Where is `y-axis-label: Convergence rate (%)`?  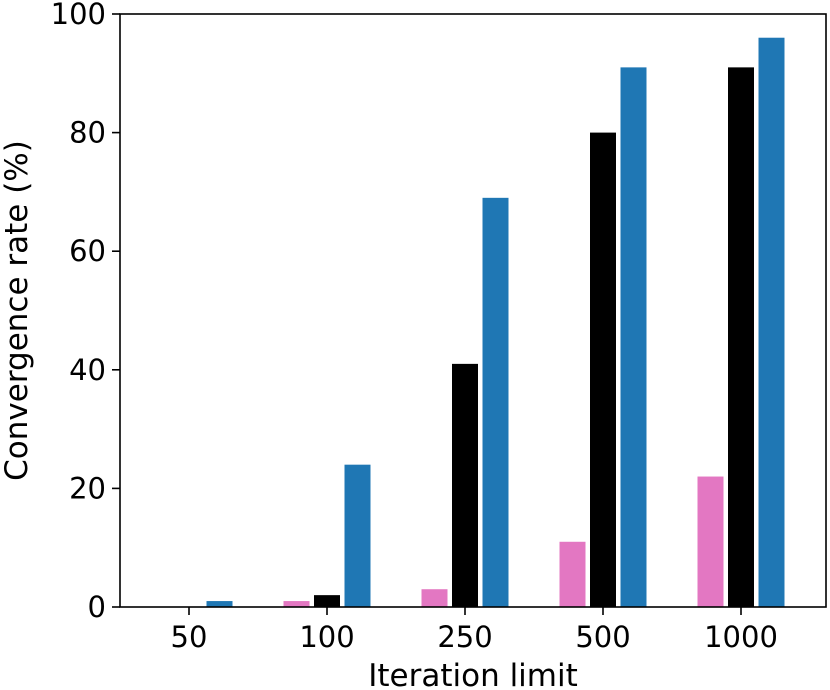
y-axis-label: Convergence rate (%) is located at coordinates (17, 310).